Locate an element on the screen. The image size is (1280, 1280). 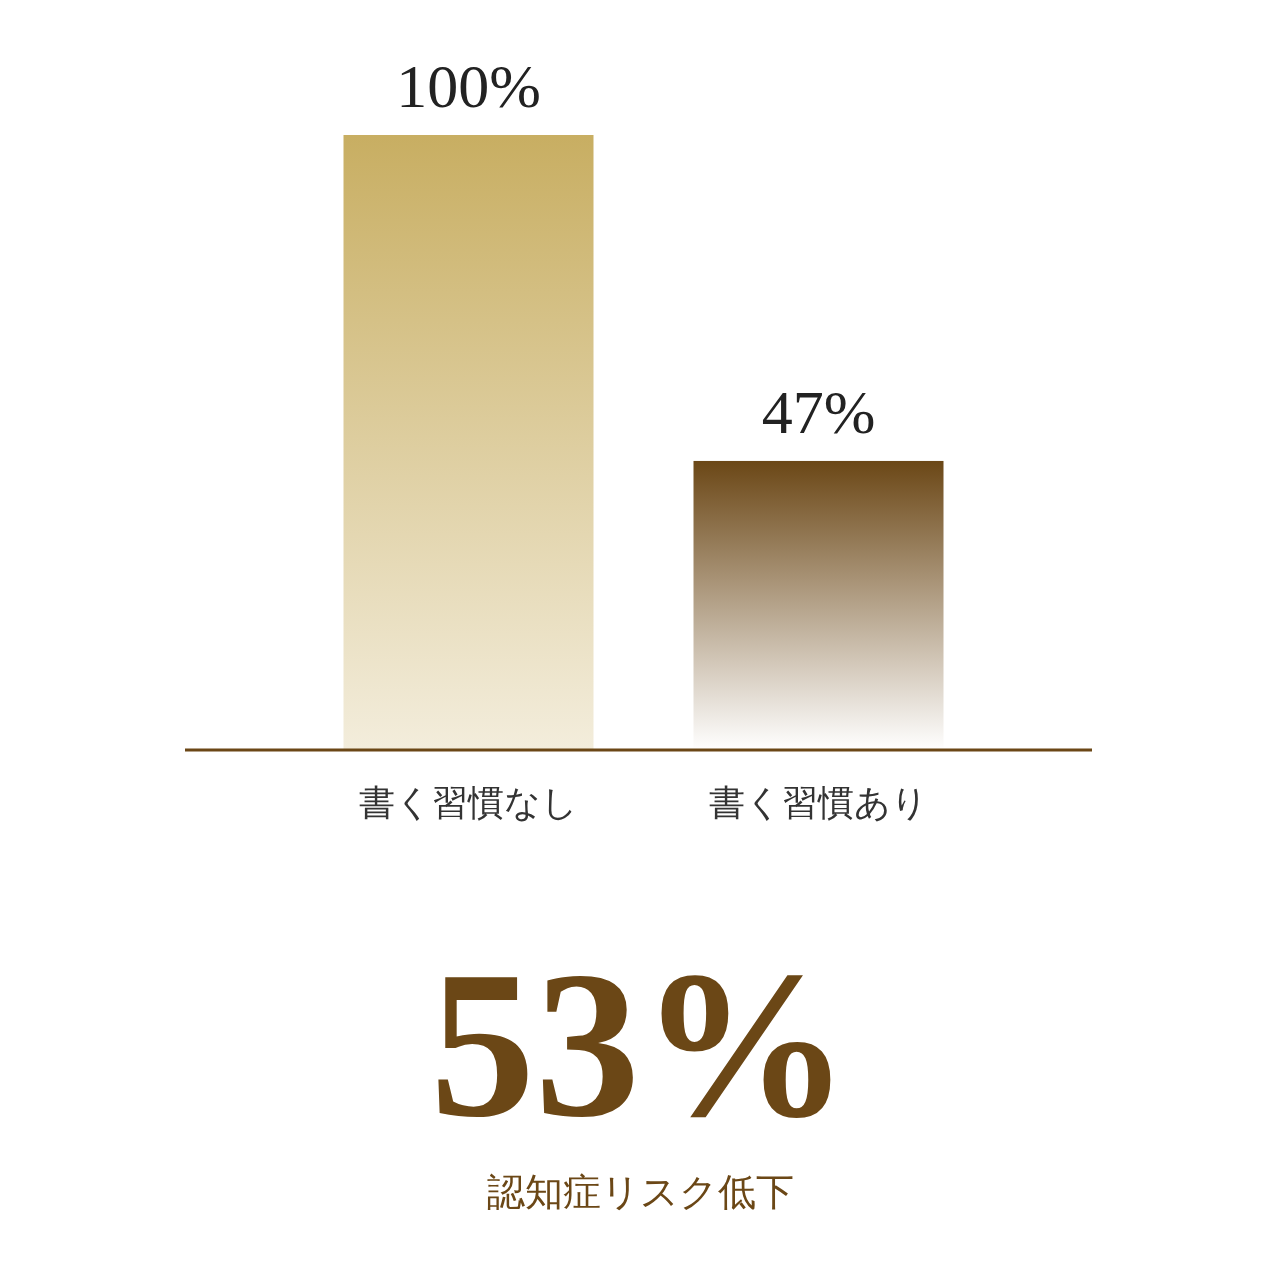
data-label: 47% is located at coordinates (818, 411).